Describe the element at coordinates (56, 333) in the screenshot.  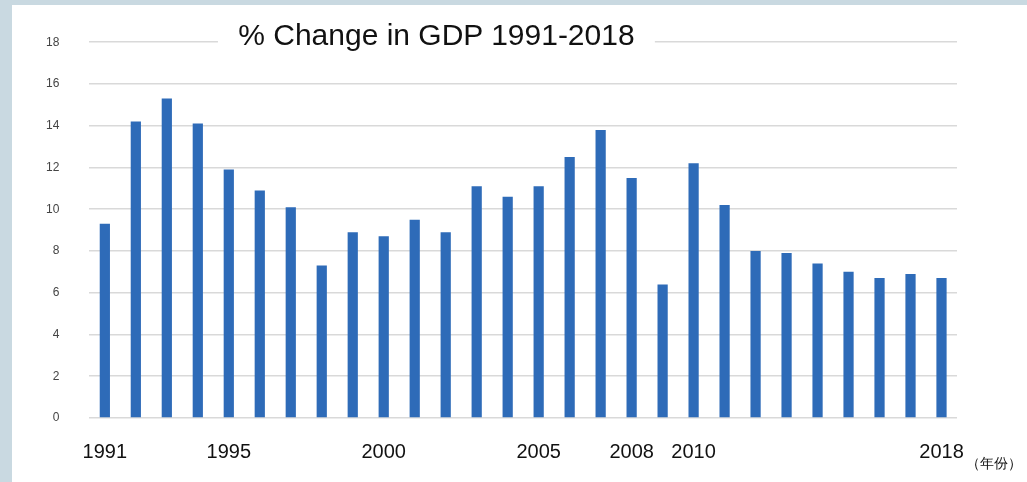
I see `y-tick-label: 4` at that location.